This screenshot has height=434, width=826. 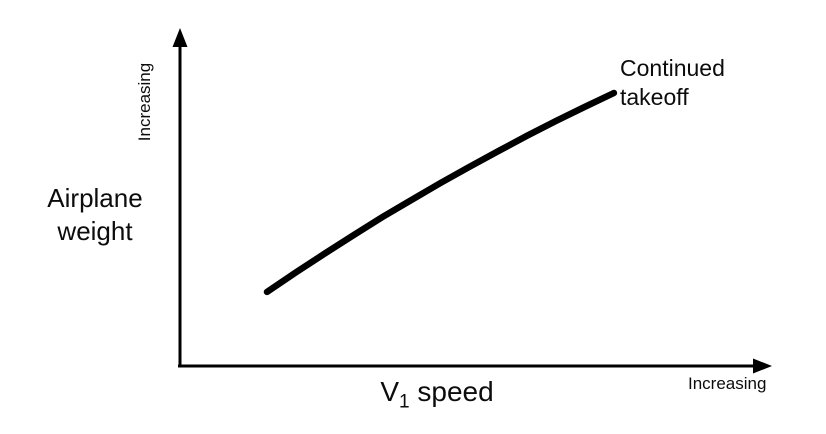 What do you see at coordinates (144, 102) in the screenshot?
I see `y-axis-increasing-label: Increasing` at bounding box center [144, 102].